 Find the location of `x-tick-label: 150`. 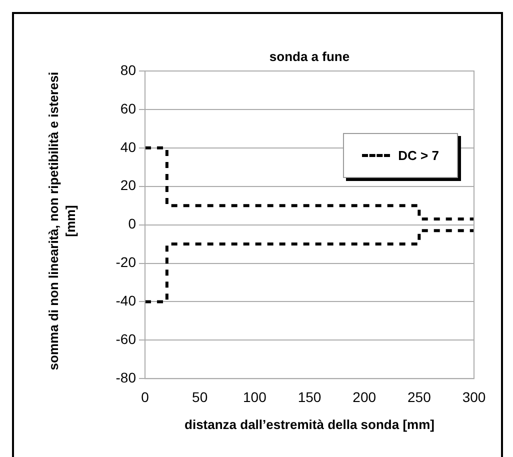

x-tick-label: 150 is located at coordinates (310, 396).